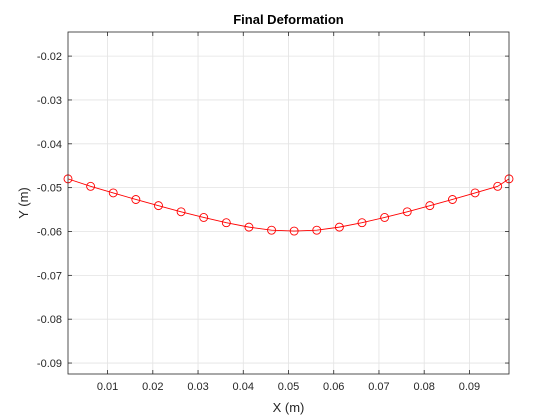  Describe the element at coordinates (289, 407) in the screenshot. I see `x-axis-label: X (m)` at that location.